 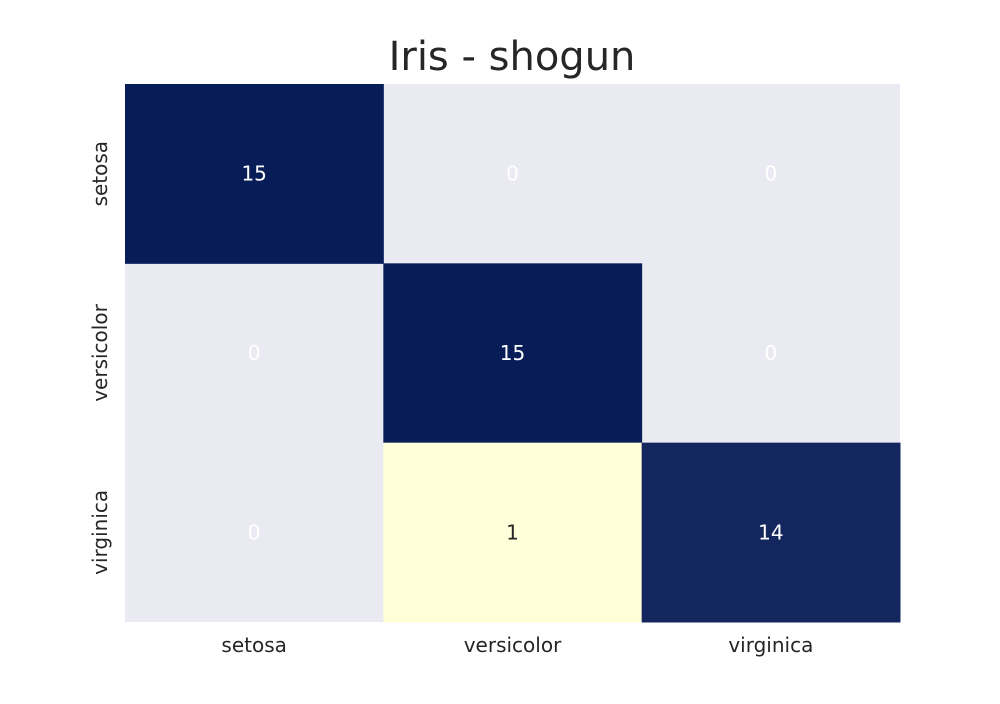 I want to click on cell-label-0-0: 15, so click(x=253, y=174).